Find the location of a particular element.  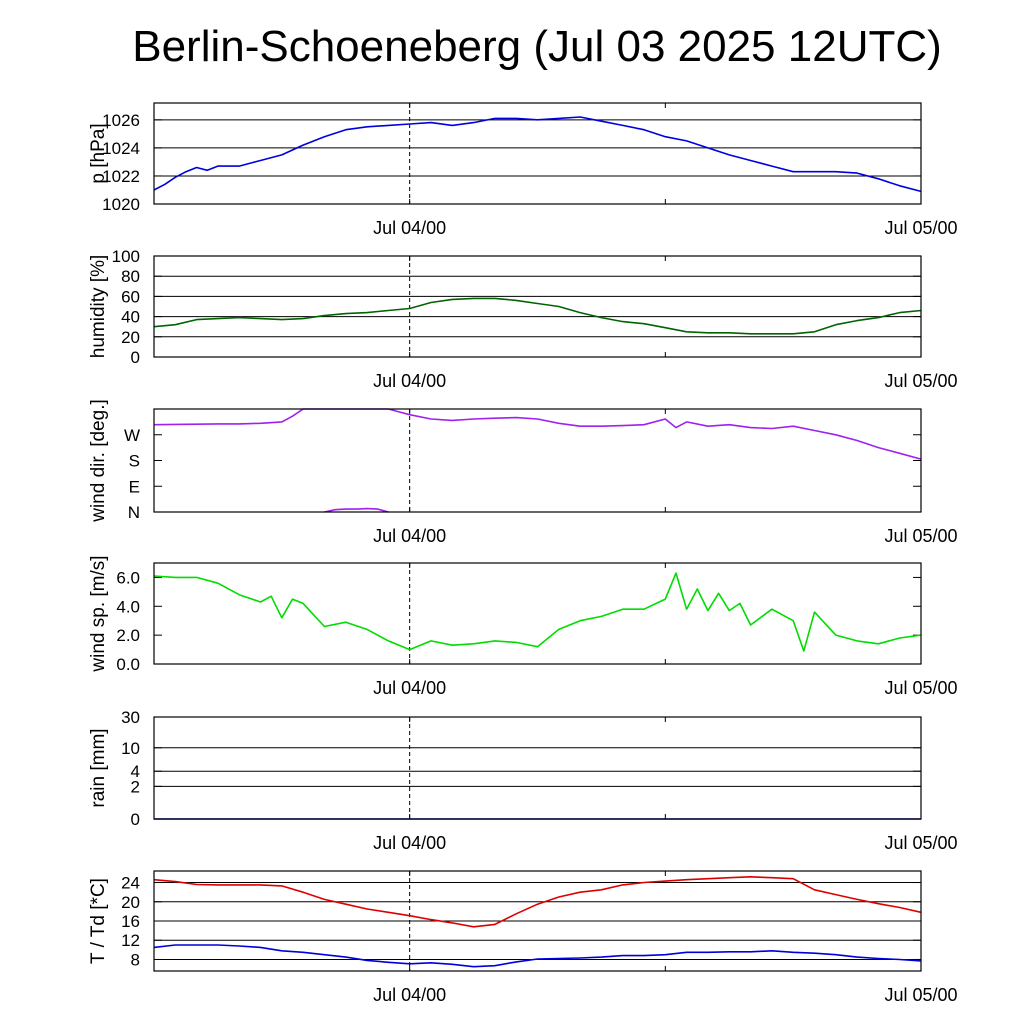

humidity-y-tick-label: 80 is located at coordinates (130, 276).